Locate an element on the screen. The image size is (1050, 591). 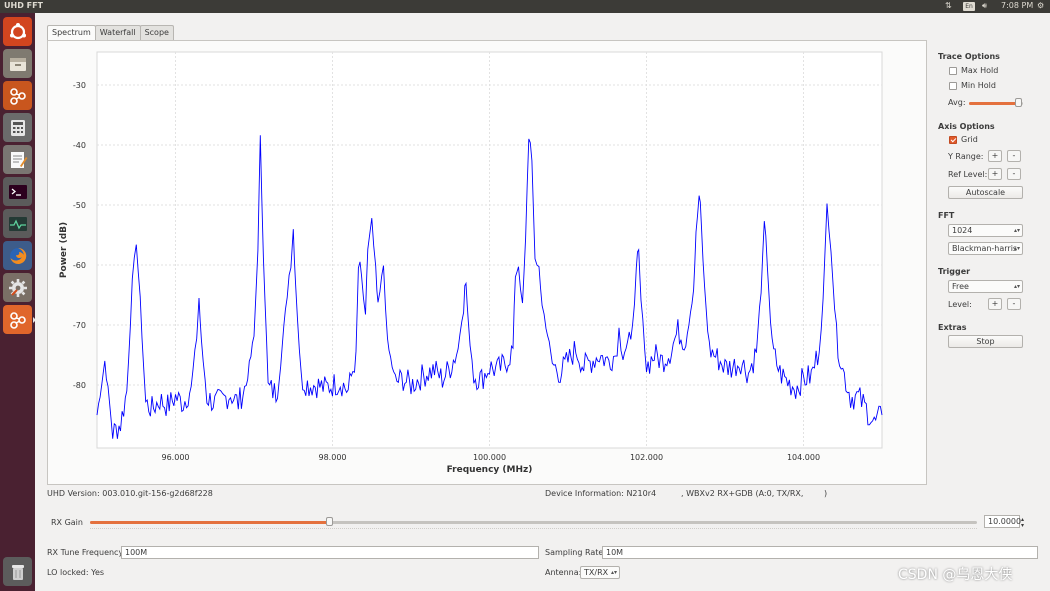
gnuradio-icon is located at coordinates (17, 95).